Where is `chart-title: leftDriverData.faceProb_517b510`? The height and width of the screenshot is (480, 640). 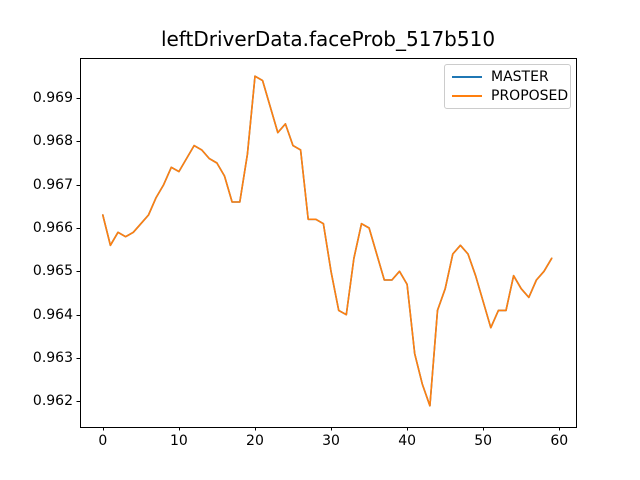 chart-title: leftDriverData.faceProb_517b510 is located at coordinates (328, 39).